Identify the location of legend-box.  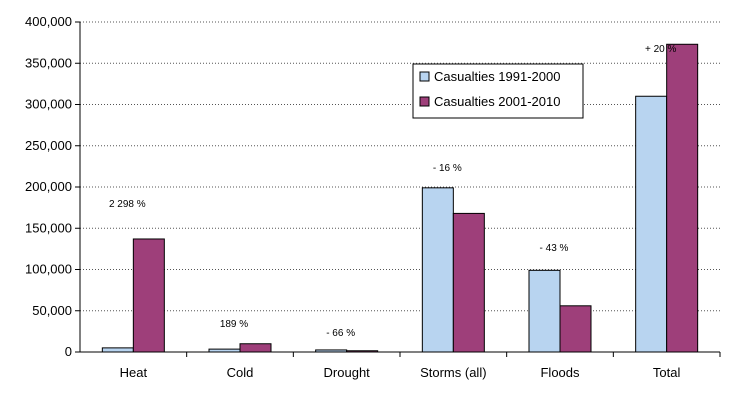
(498, 91).